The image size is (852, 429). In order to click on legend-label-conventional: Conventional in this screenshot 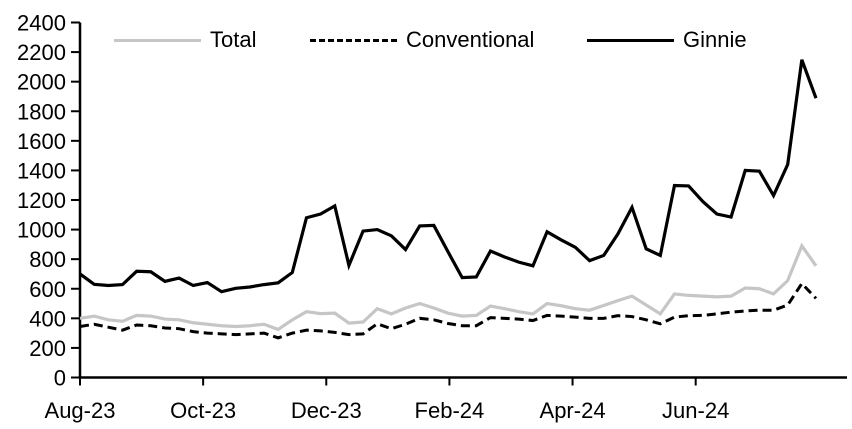, I will do `click(470, 39)`.